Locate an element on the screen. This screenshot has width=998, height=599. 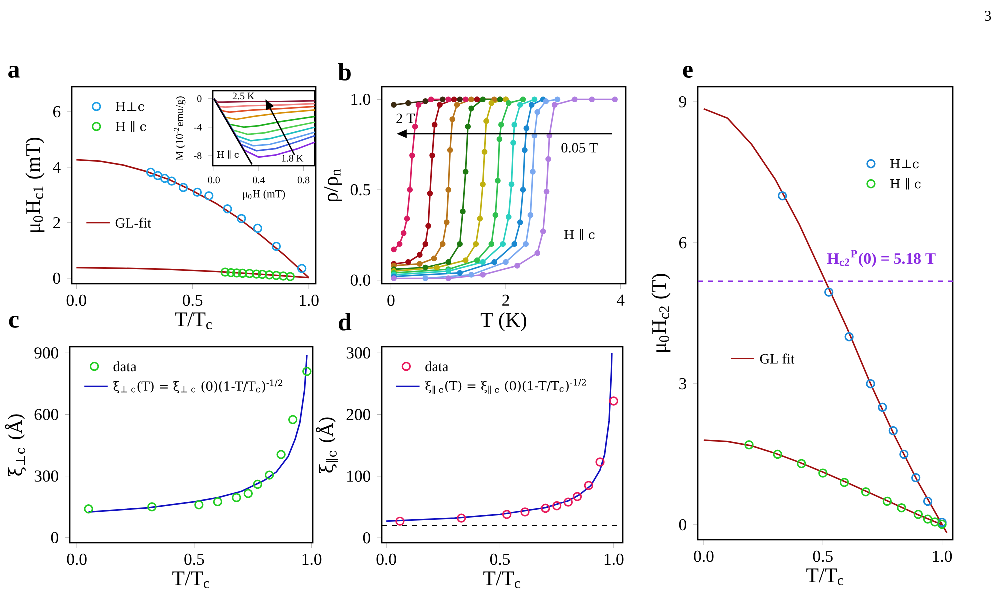
y-tick-label: 0.5 is located at coordinates (360, 190).